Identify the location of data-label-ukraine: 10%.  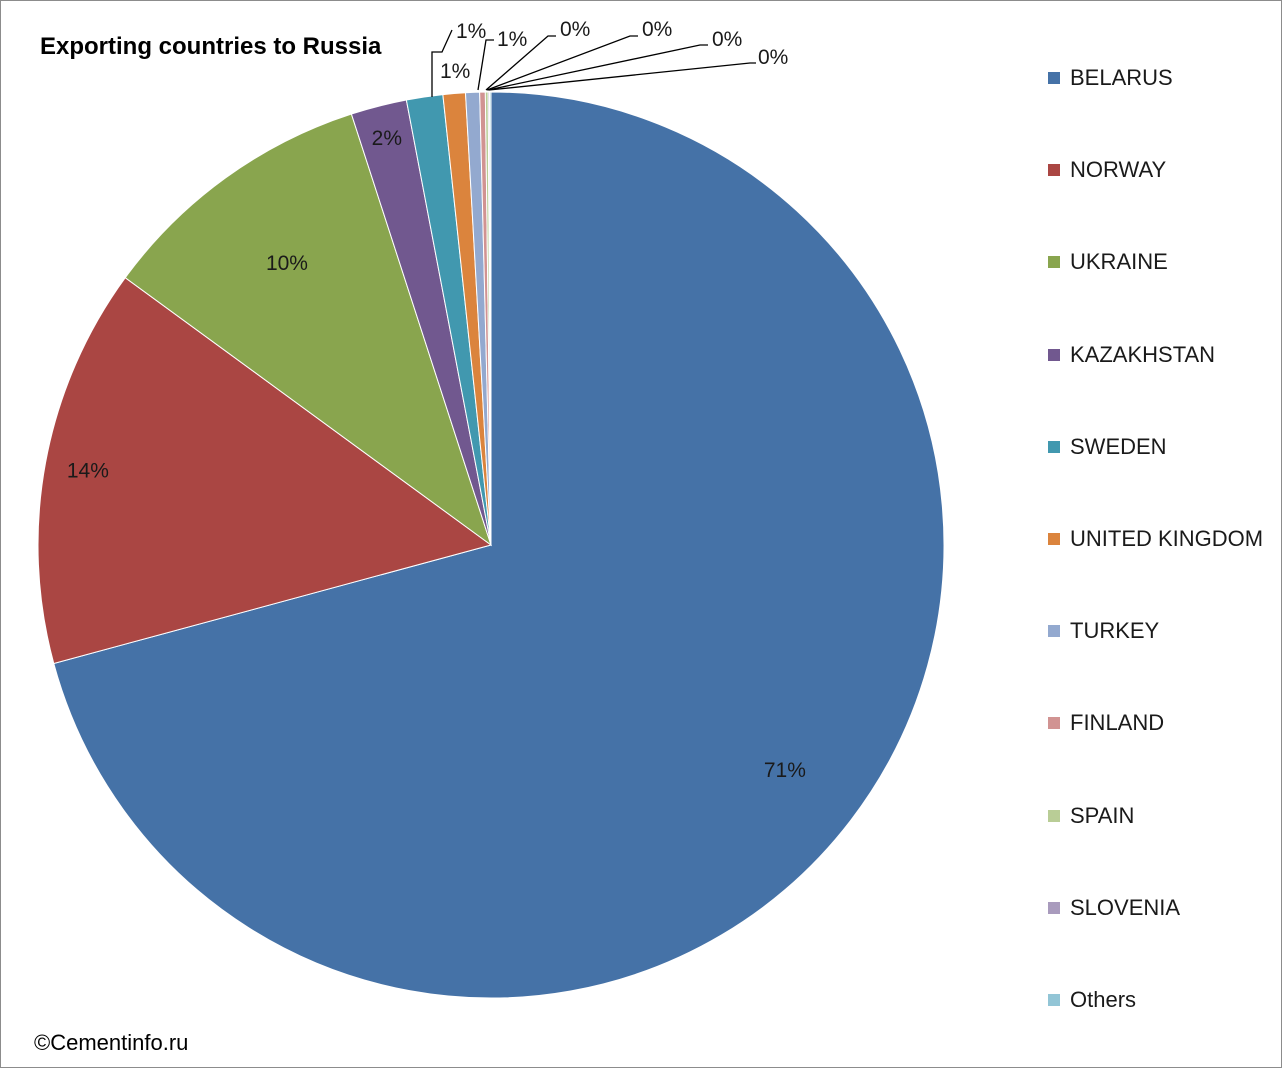
(287, 263).